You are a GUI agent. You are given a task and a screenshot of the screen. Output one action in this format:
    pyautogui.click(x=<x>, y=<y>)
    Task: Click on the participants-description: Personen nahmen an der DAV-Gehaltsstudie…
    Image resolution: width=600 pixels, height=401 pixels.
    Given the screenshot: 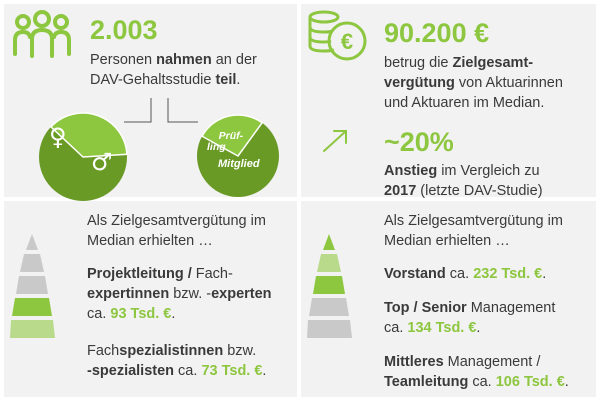 What is the action you would take?
    pyautogui.click(x=173, y=70)
    